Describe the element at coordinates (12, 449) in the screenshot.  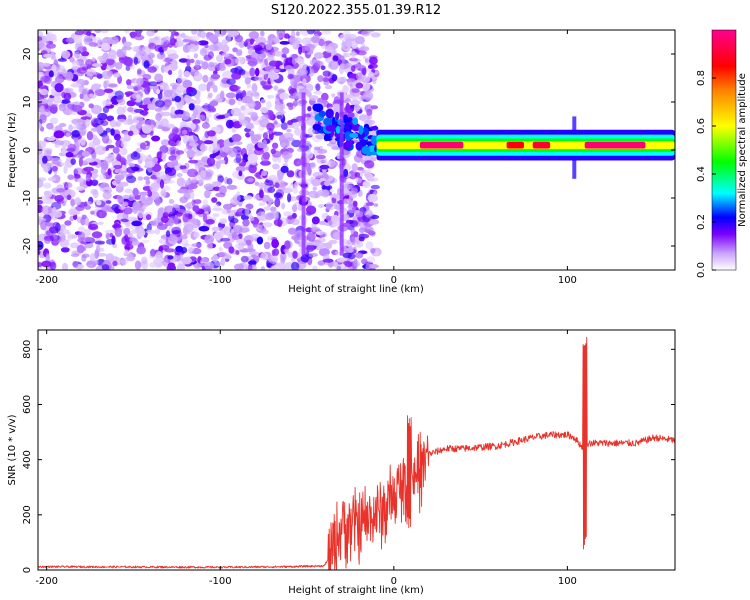
I see `snr-y-label: SNR (10 * v/v)` at that location.